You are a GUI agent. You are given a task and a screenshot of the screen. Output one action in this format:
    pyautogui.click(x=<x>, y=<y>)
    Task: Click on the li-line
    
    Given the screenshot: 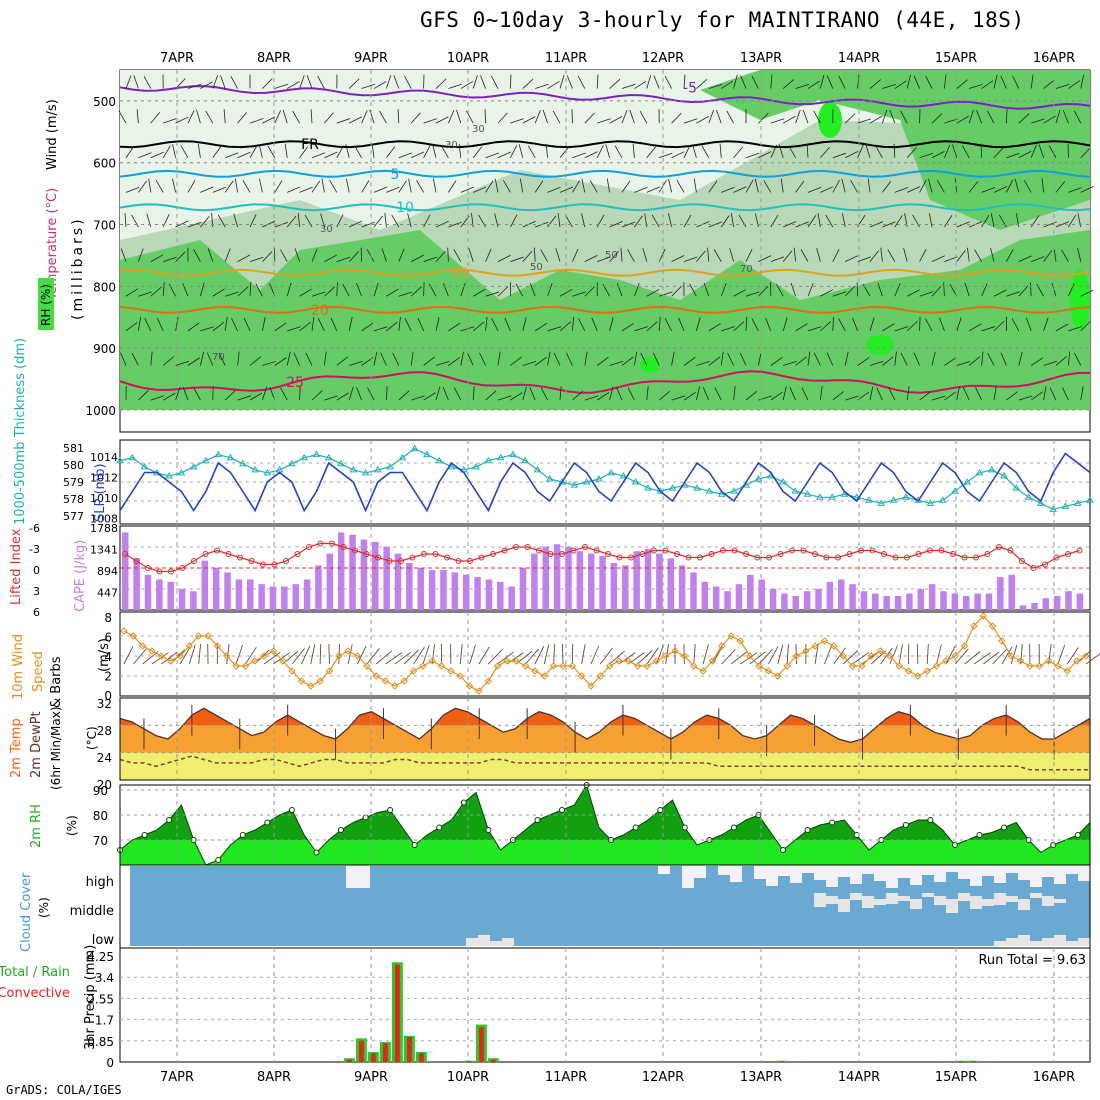 What is the action you would take?
    pyautogui.click(x=602, y=557)
    